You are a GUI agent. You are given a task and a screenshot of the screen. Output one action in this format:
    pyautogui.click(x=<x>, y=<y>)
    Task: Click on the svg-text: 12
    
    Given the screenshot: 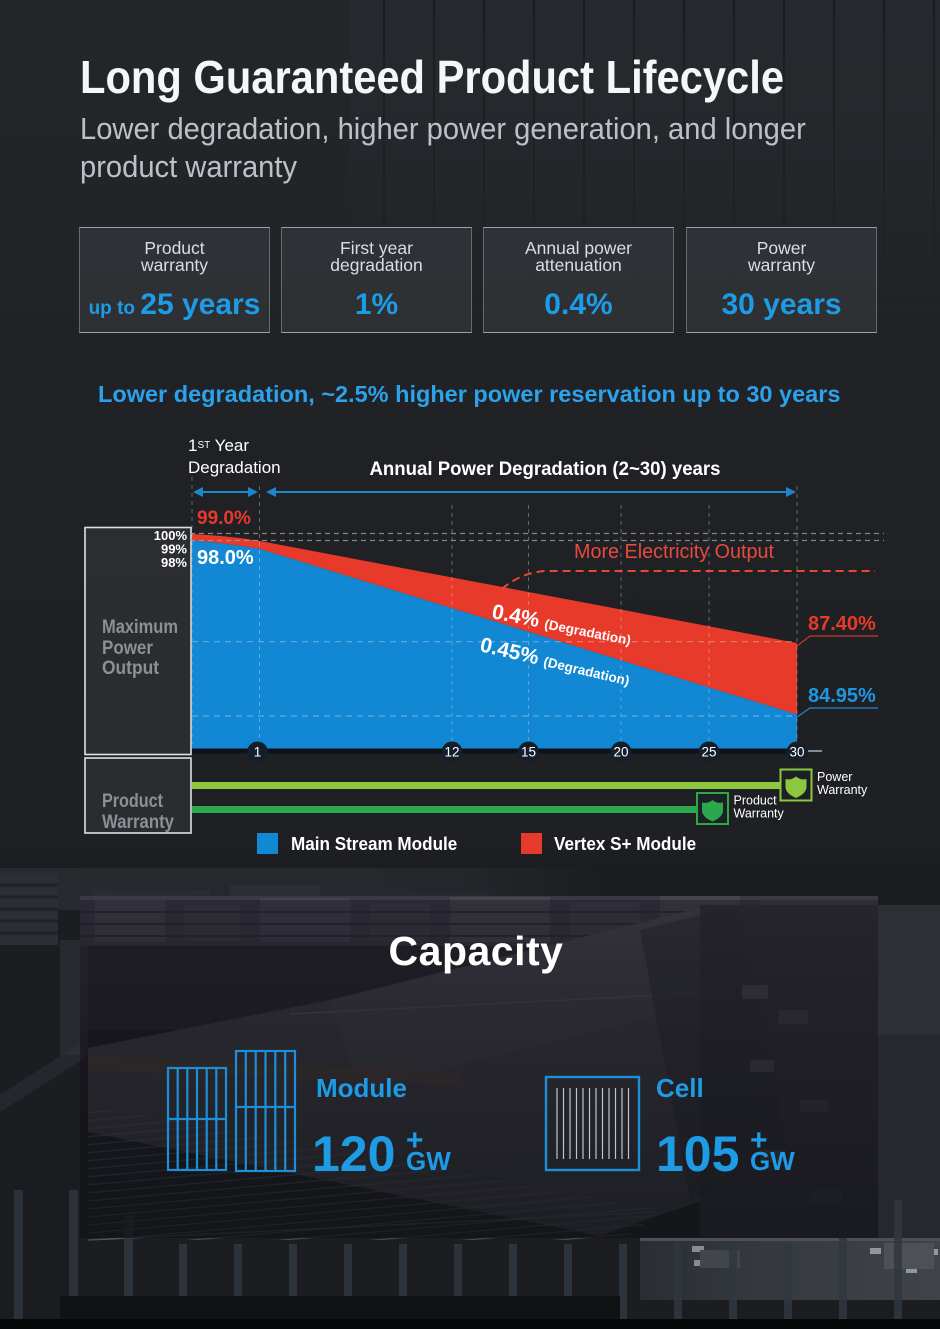 What is the action you would take?
    pyautogui.click(x=451, y=752)
    